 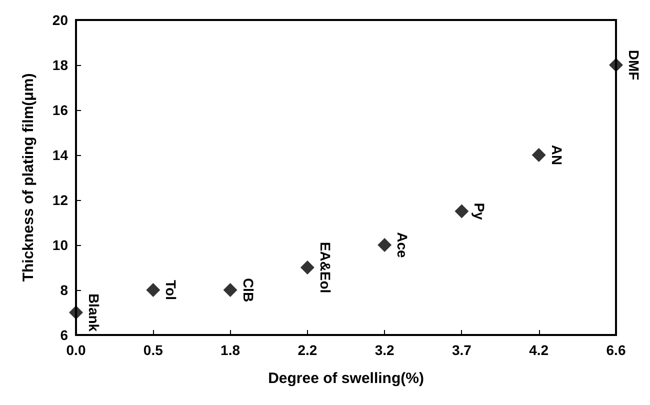 What do you see at coordinates (64, 290) in the screenshot?
I see `y-tick-label: 8` at bounding box center [64, 290].